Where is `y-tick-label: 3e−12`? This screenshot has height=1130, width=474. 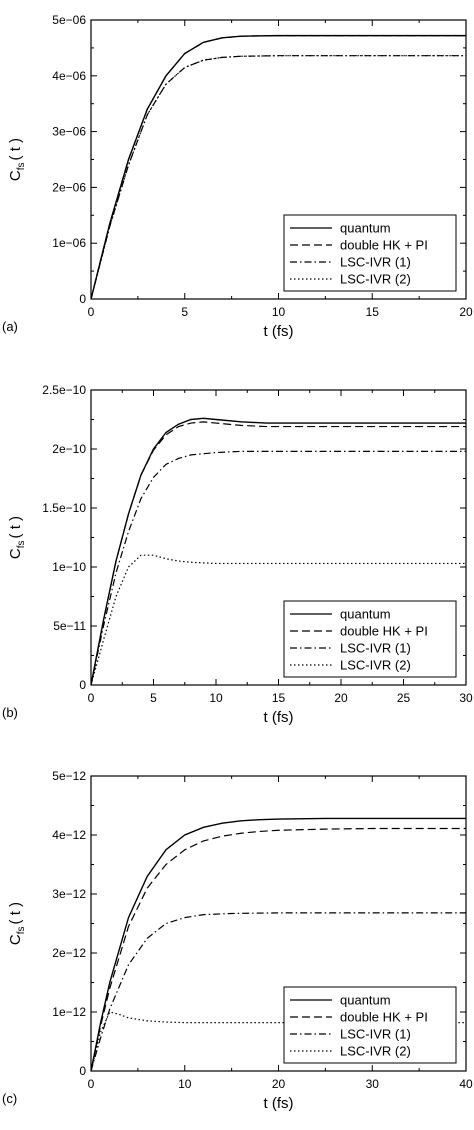 y-tick-label: 3e−12 is located at coordinates (69, 894).